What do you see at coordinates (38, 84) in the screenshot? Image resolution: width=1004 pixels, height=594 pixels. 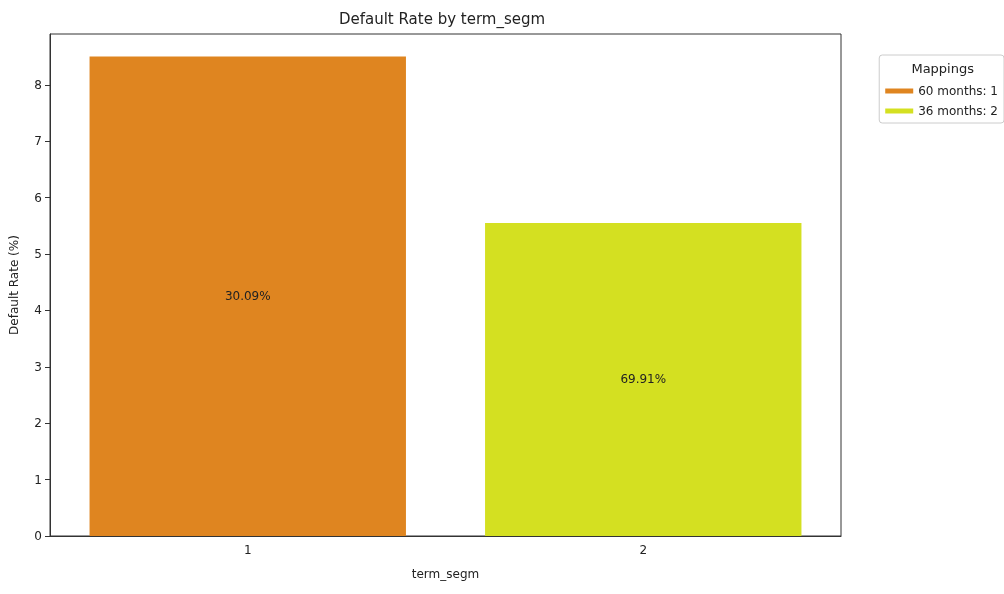 I see `y-tick-label: 8` at bounding box center [38, 84].